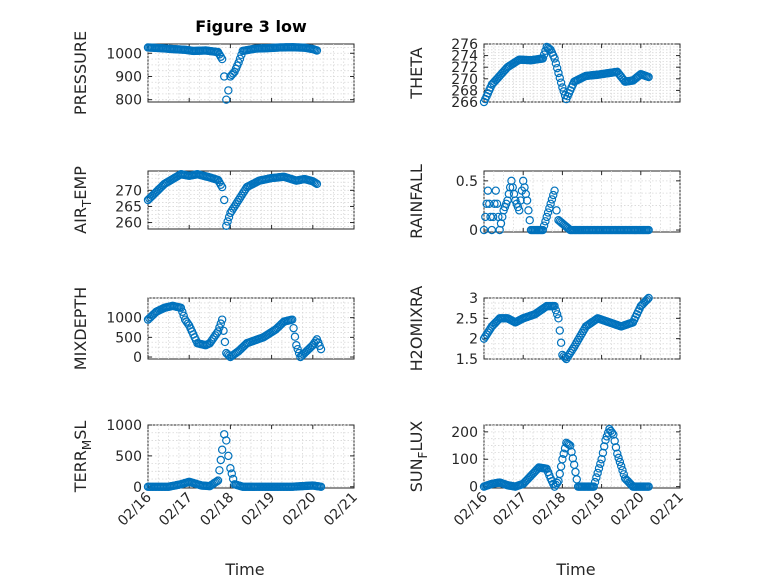  What do you see at coordinates (464, 460) in the screenshot?
I see `y-tick-label: 100` at bounding box center [464, 460].